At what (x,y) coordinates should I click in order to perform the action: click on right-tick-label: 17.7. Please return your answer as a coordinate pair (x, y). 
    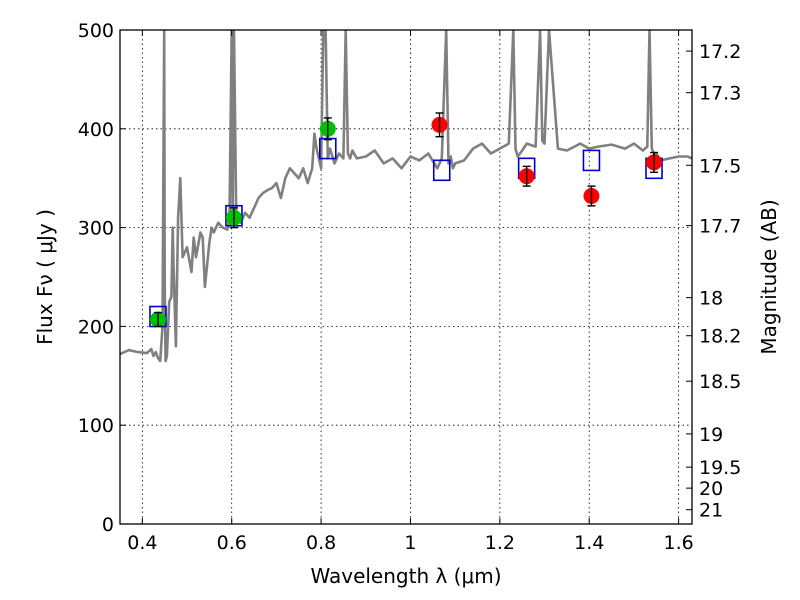
    Looking at the image, I should click on (720, 227).